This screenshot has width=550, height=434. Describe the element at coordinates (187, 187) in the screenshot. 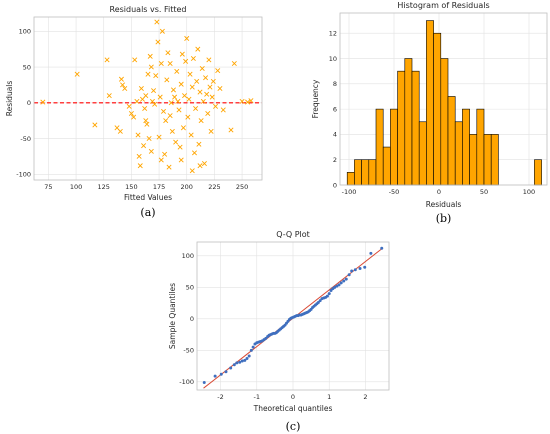

I see `x-tick-label: 200` at that location.